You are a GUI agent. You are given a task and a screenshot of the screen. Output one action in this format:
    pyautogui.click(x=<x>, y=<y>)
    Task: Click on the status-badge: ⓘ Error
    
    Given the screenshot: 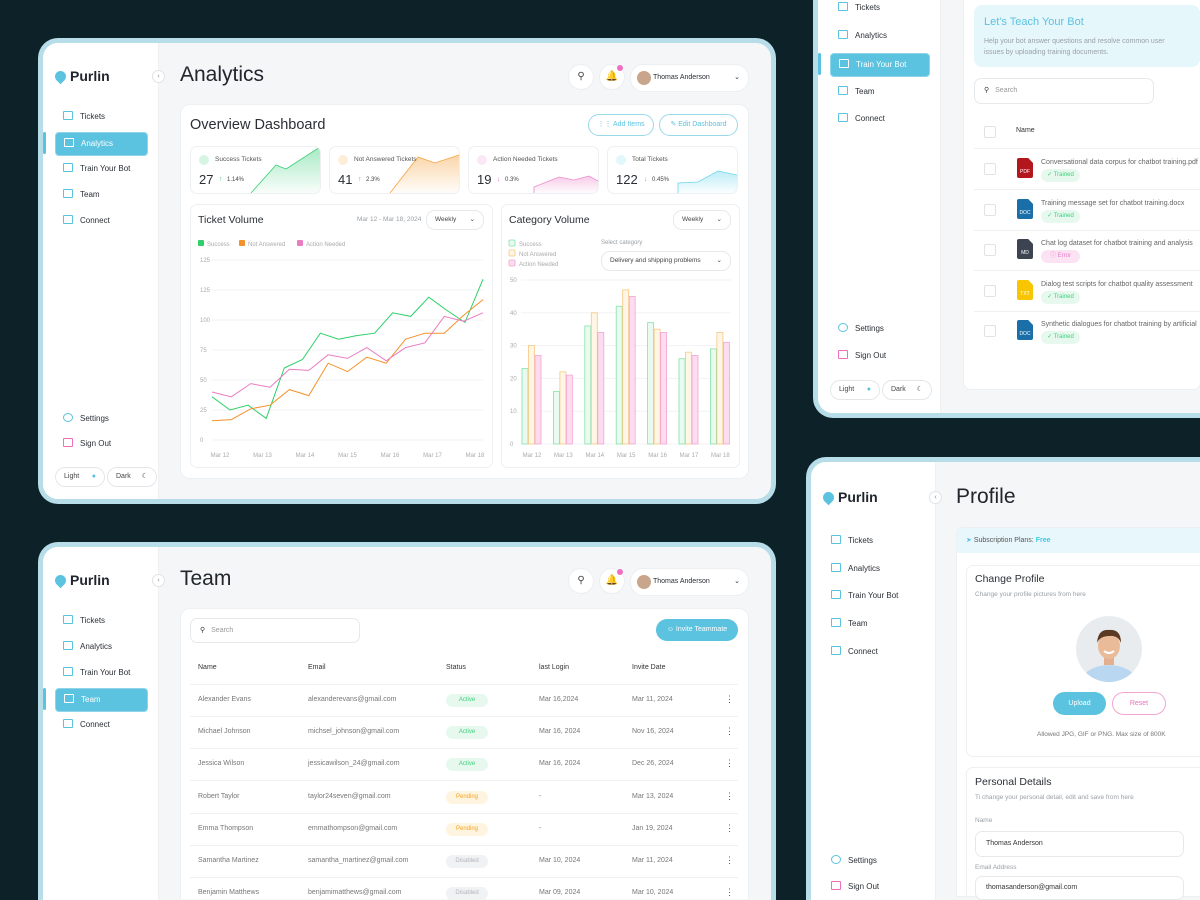 What is the action you would take?
    pyautogui.click(x=1060, y=256)
    